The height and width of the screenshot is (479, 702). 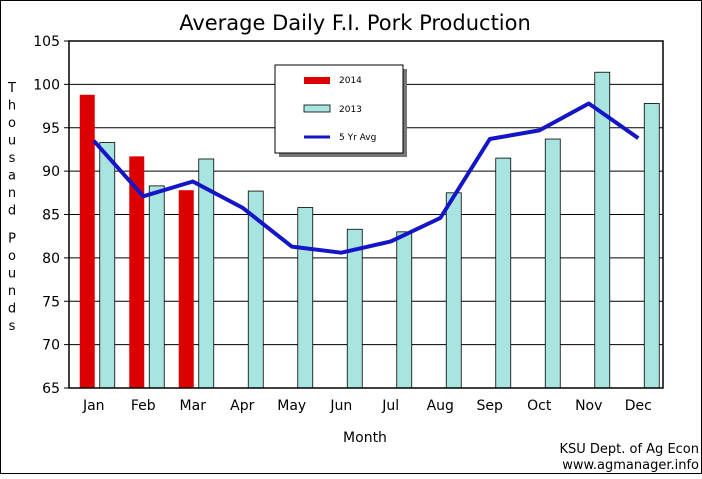 What do you see at coordinates (46, 42) in the screenshot?
I see `y-tick-label: 105` at bounding box center [46, 42].